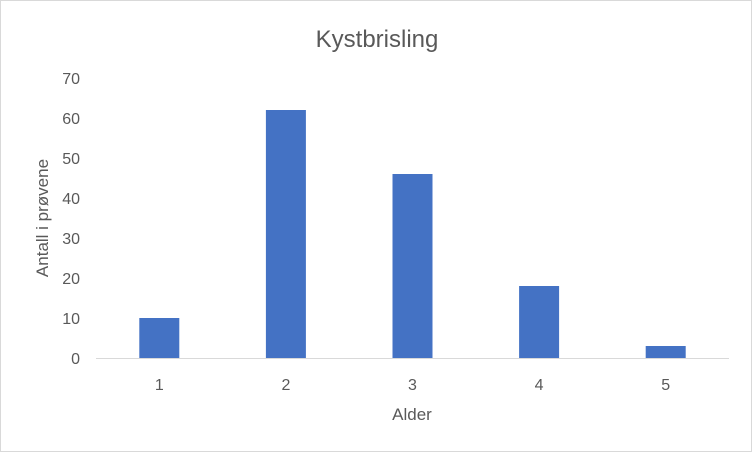 This screenshot has height=453, width=752. Describe the element at coordinates (412, 414) in the screenshot. I see `x-axis-label: Alder` at that location.